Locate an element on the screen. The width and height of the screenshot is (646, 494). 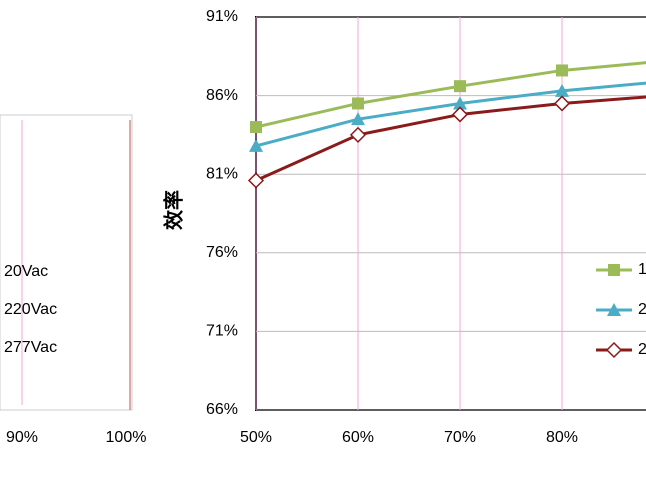
x-tick-label: 80% is located at coordinates (562, 437).